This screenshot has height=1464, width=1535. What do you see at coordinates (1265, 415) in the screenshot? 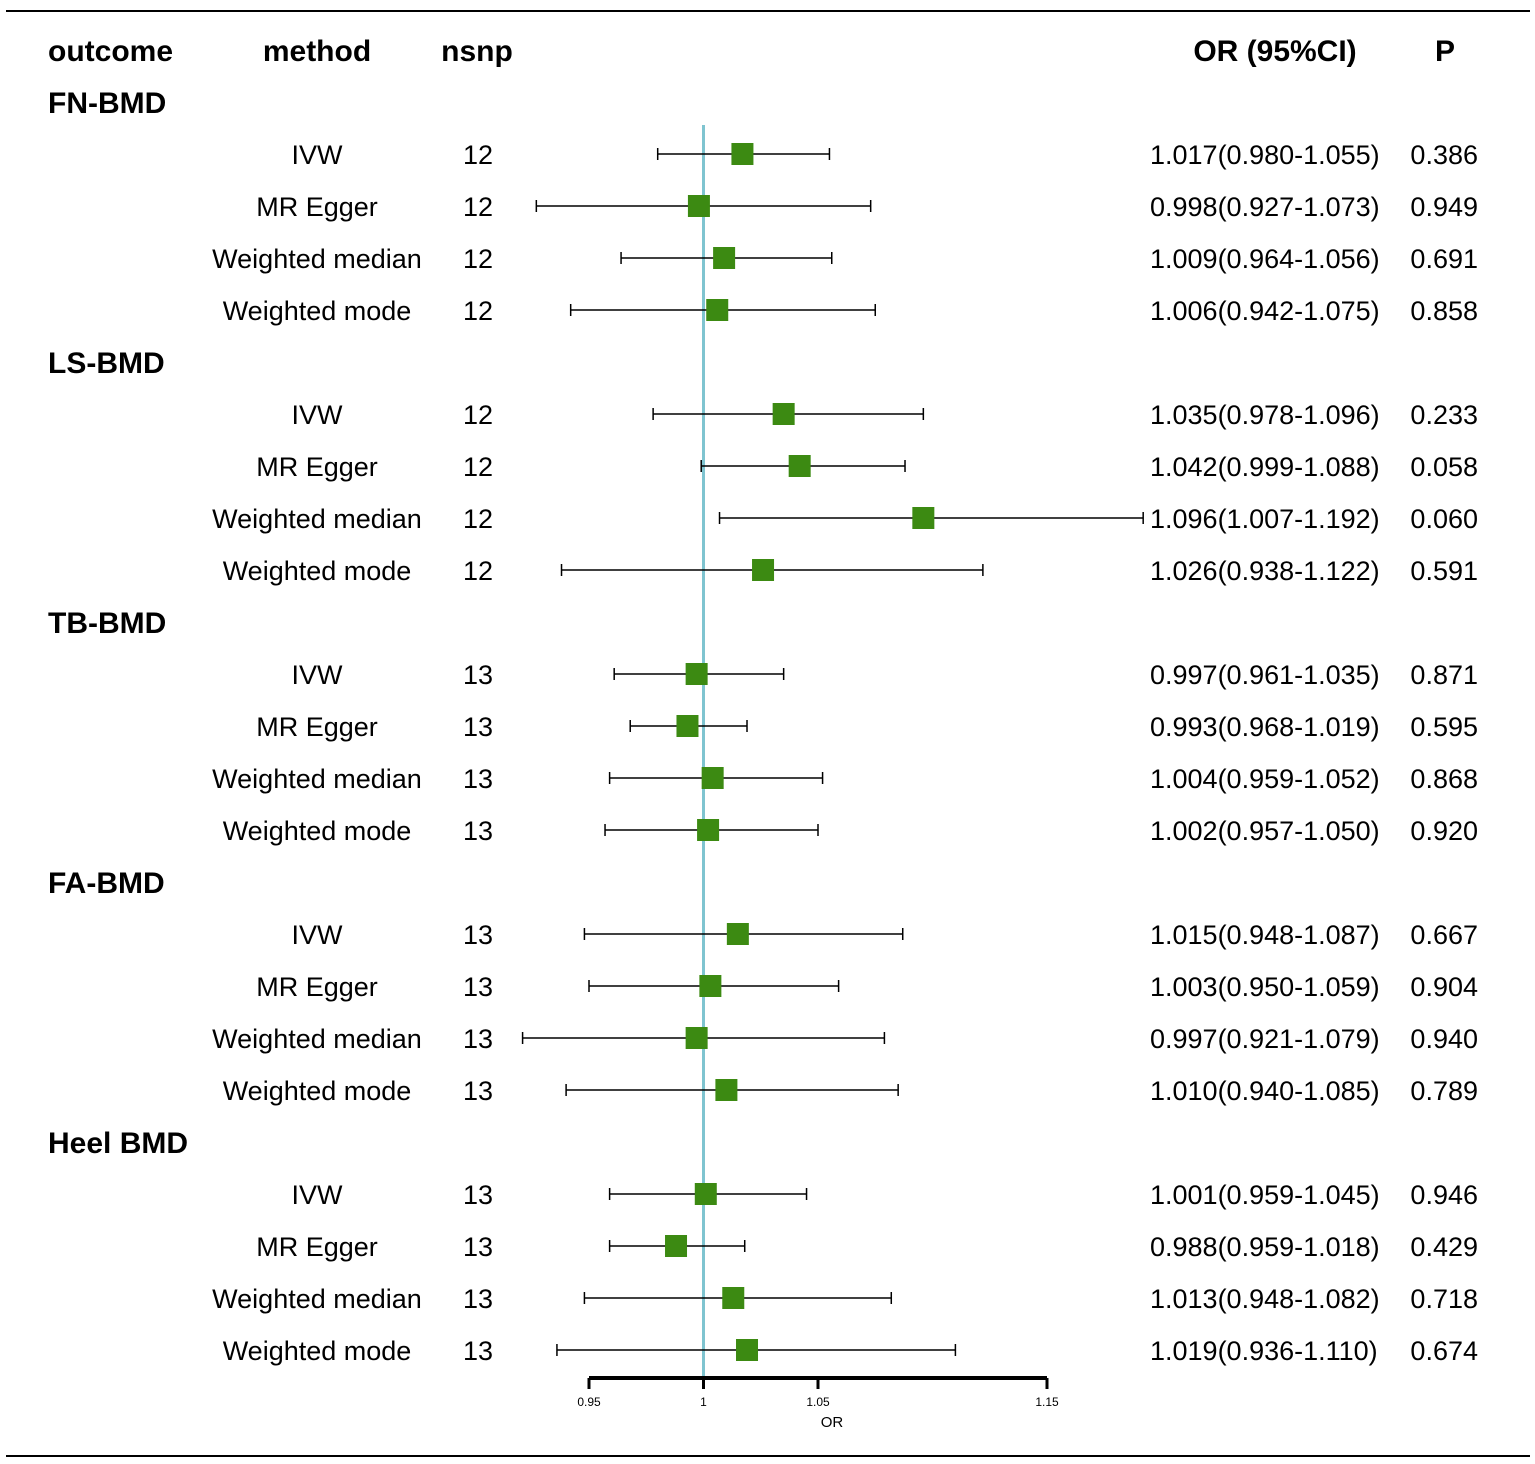
I see `or-ci-value: 1.035(0.978-1.096)` at bounding box center [1265, 415].